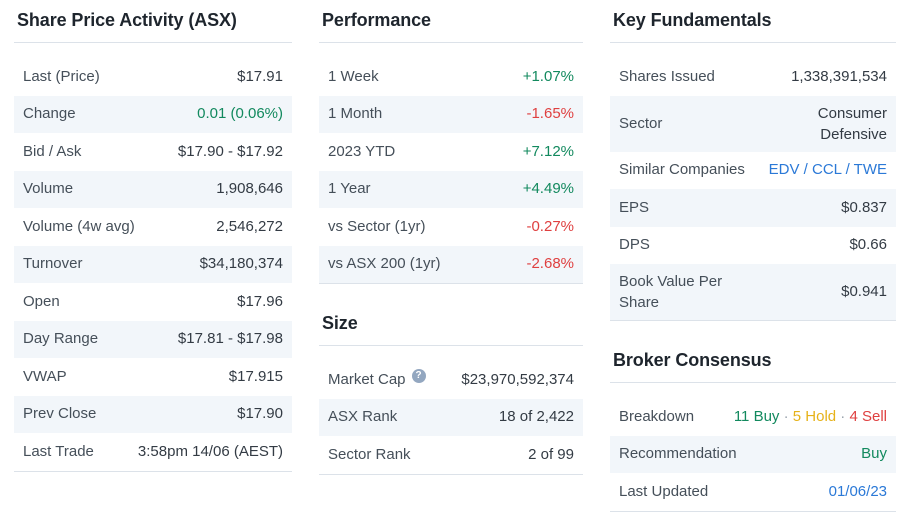 This screenshot has height=520, width=914. I want to click on row-label: 1 Week, so click(353, 77).